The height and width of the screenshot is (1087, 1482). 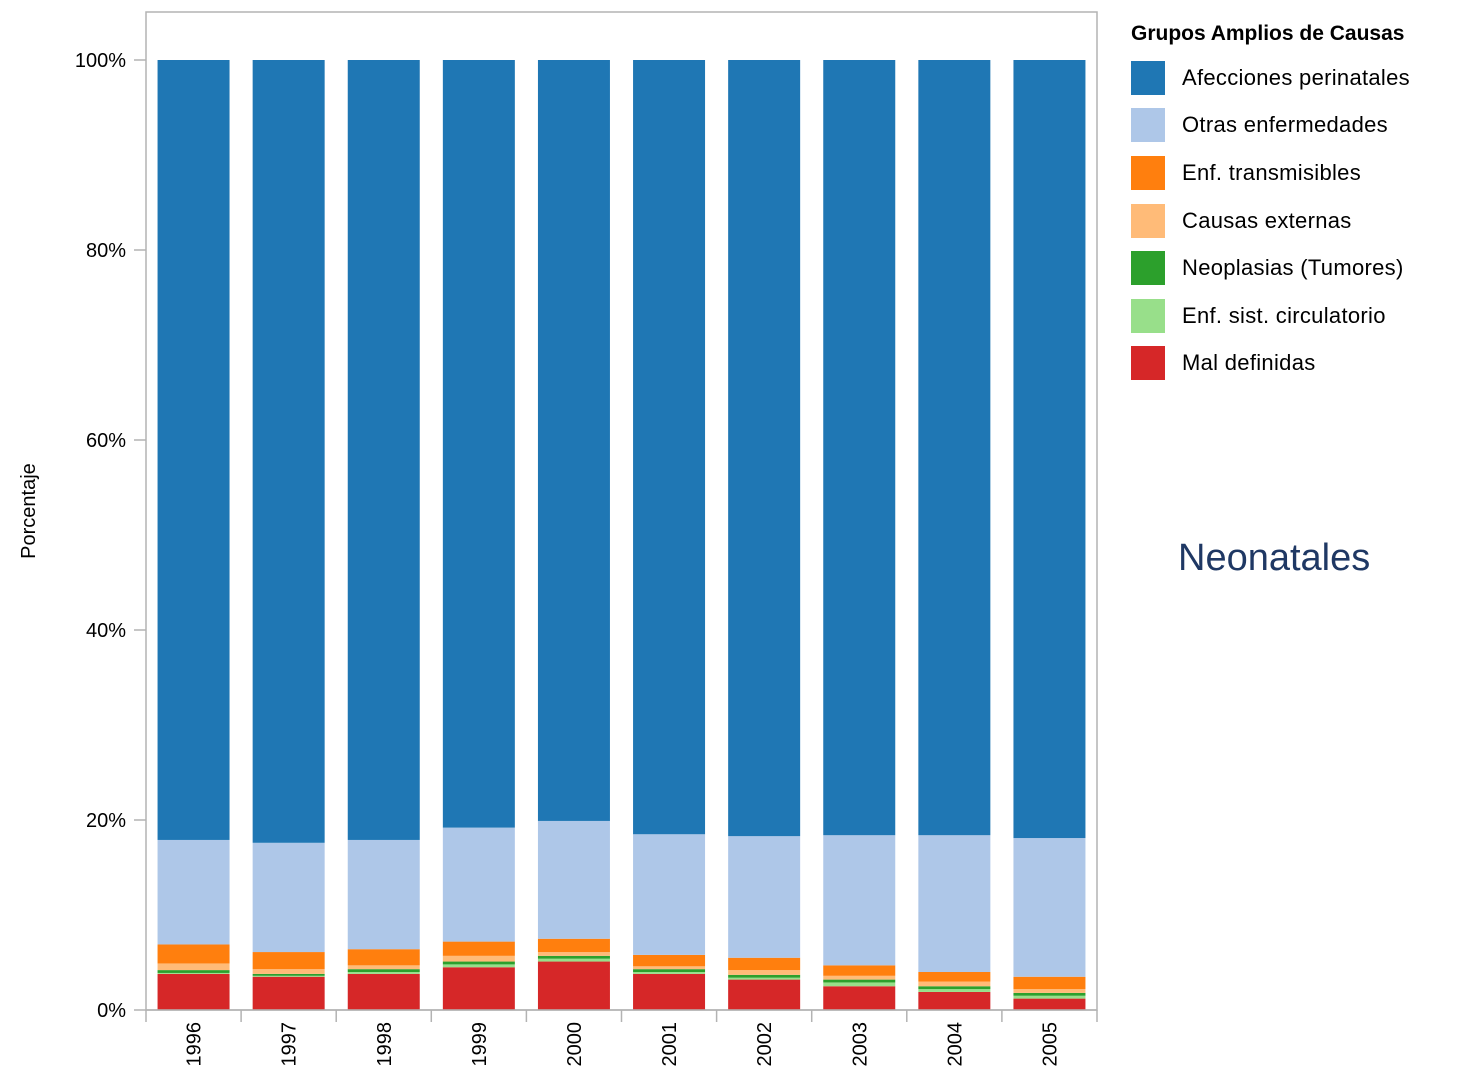 What do you see at coordinates (195, 1044) in the screenshot?
I see `x-tick-label: 1996` at bounding box center [195, 1044].